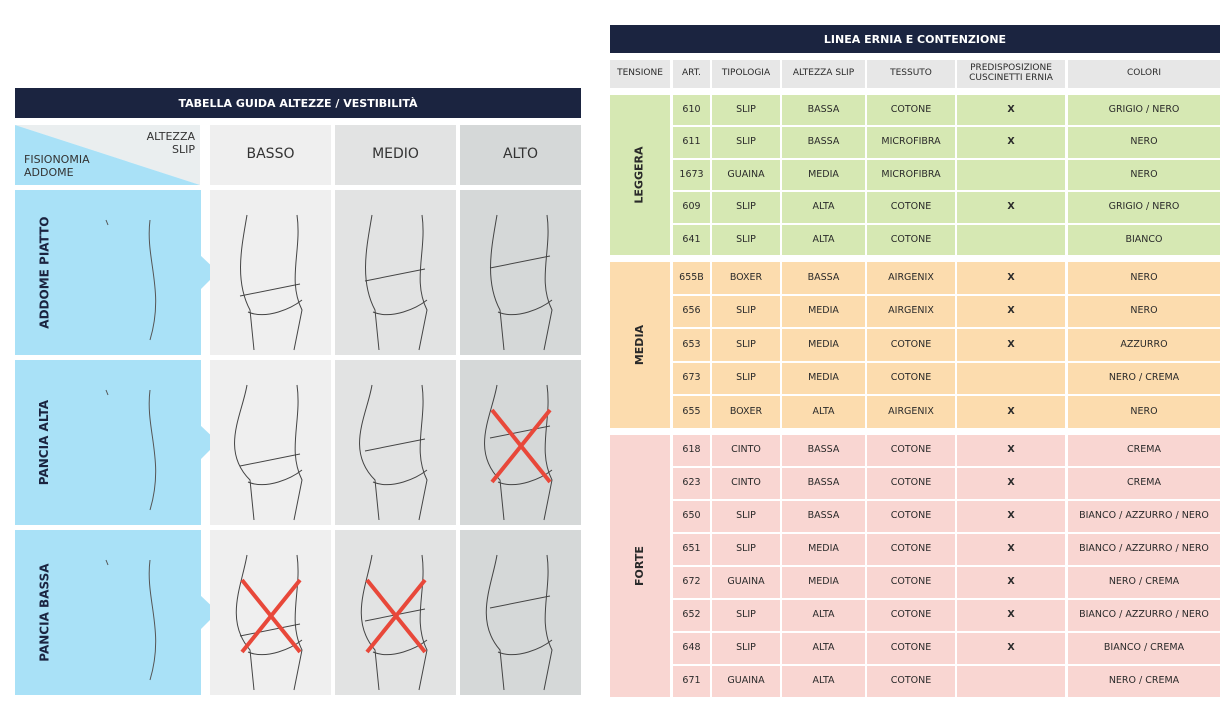 This screenshot has width=1230, height=709. Describe the element at coordinates (209, 442) in the screenshot. I see `row-arrow` at that location.